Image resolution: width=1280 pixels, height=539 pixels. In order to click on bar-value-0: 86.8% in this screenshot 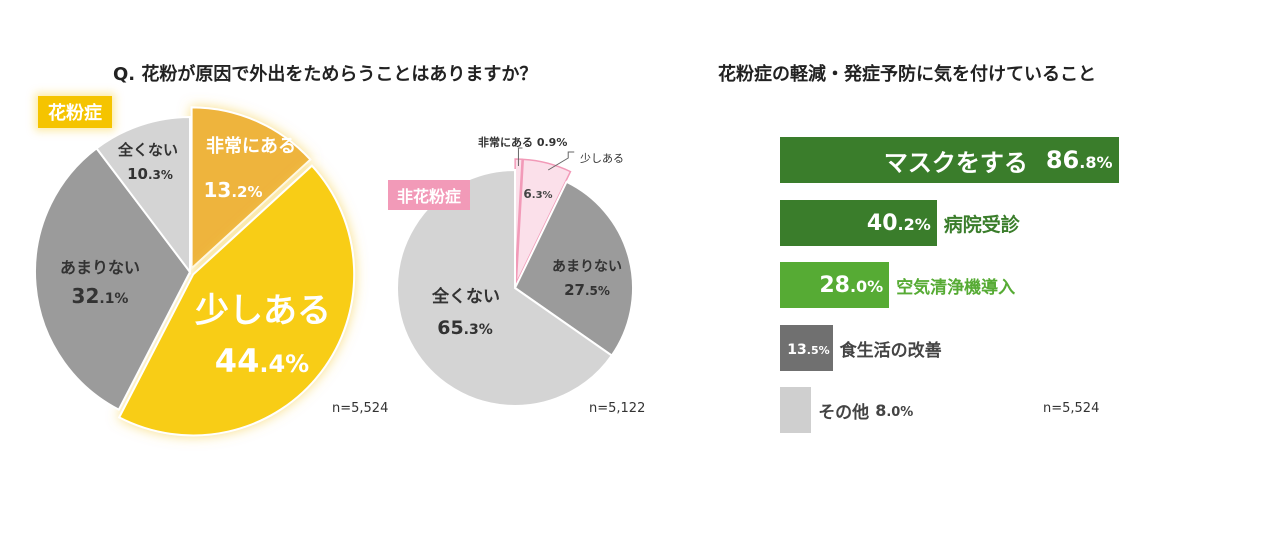, I will do `click(1079, 160)`.